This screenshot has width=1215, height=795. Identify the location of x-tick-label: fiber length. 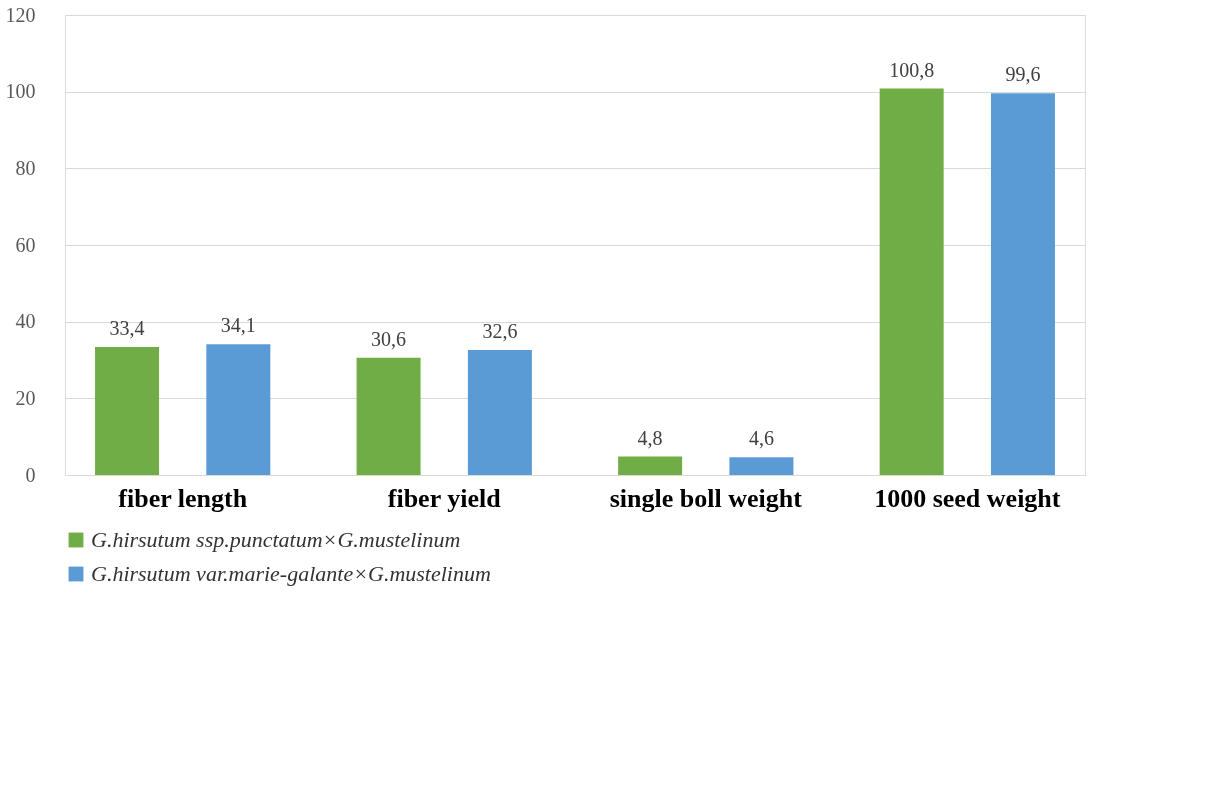
(183, 498).